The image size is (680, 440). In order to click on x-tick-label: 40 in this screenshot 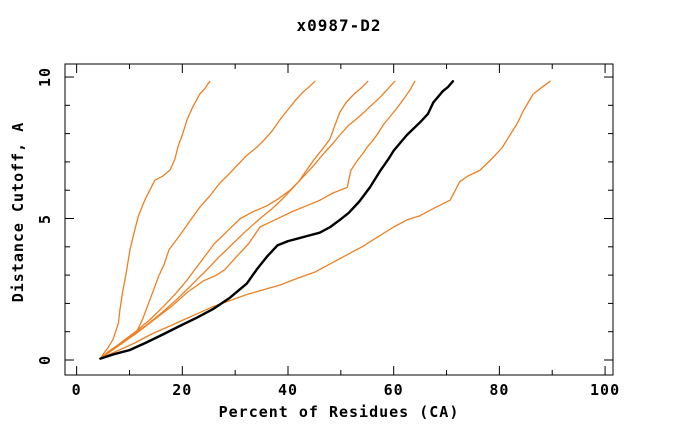, I will do `click(288, 390)`.